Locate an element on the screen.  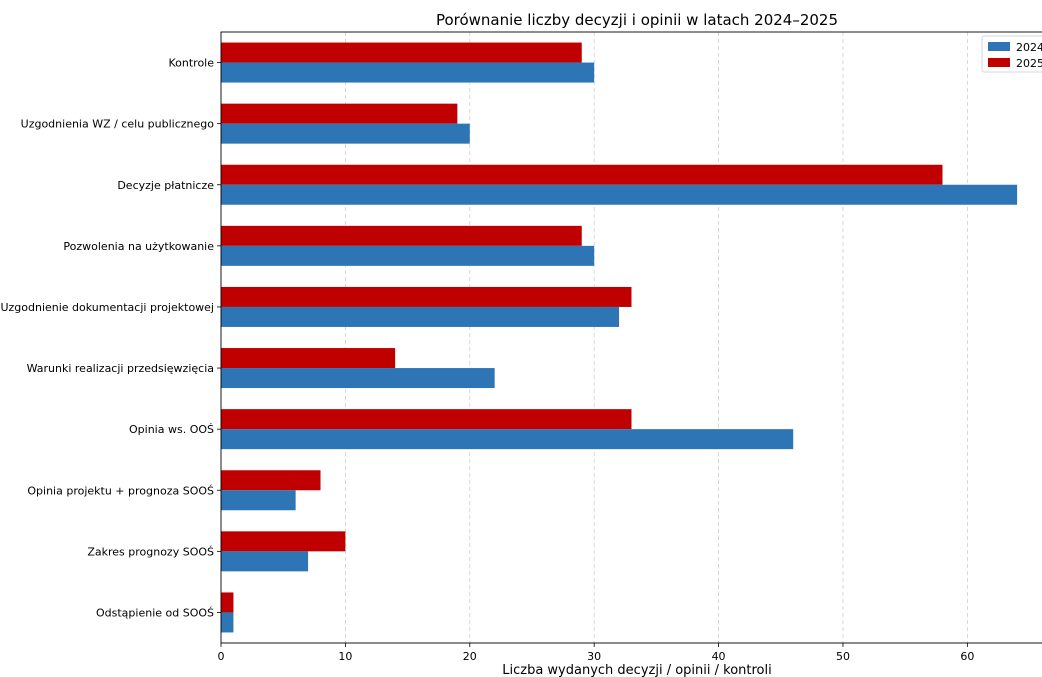
x-tick-label: 10 is located at coordinates (345, 656).